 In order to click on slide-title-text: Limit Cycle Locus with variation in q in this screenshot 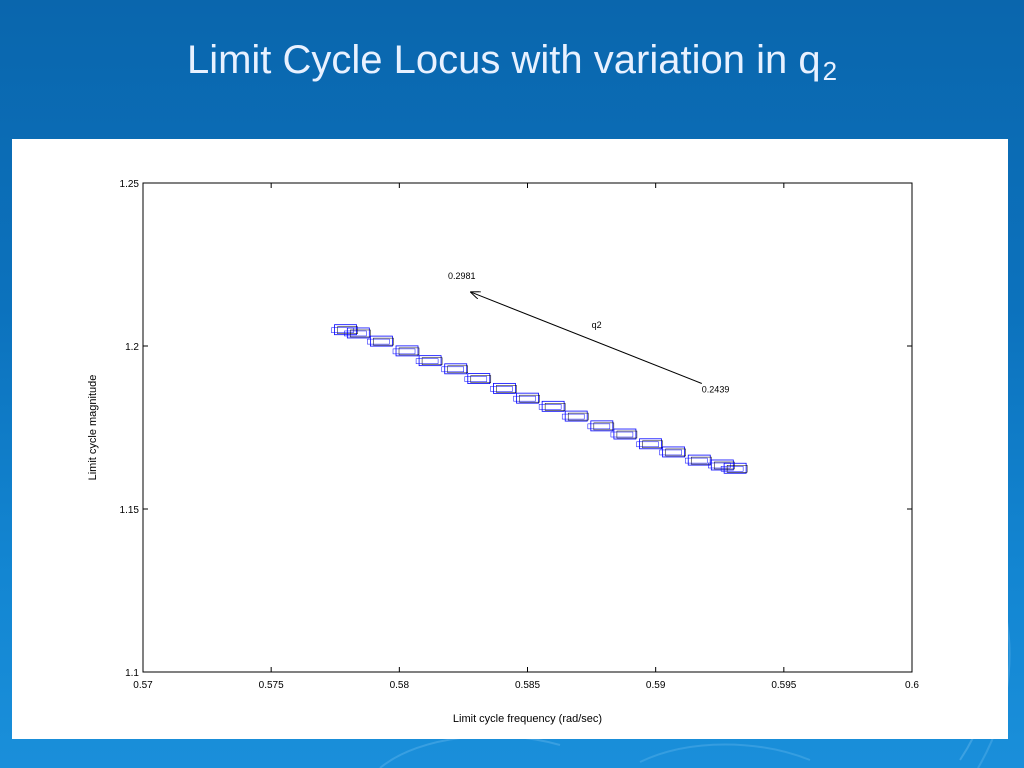, I will do `click(503, 60)`.